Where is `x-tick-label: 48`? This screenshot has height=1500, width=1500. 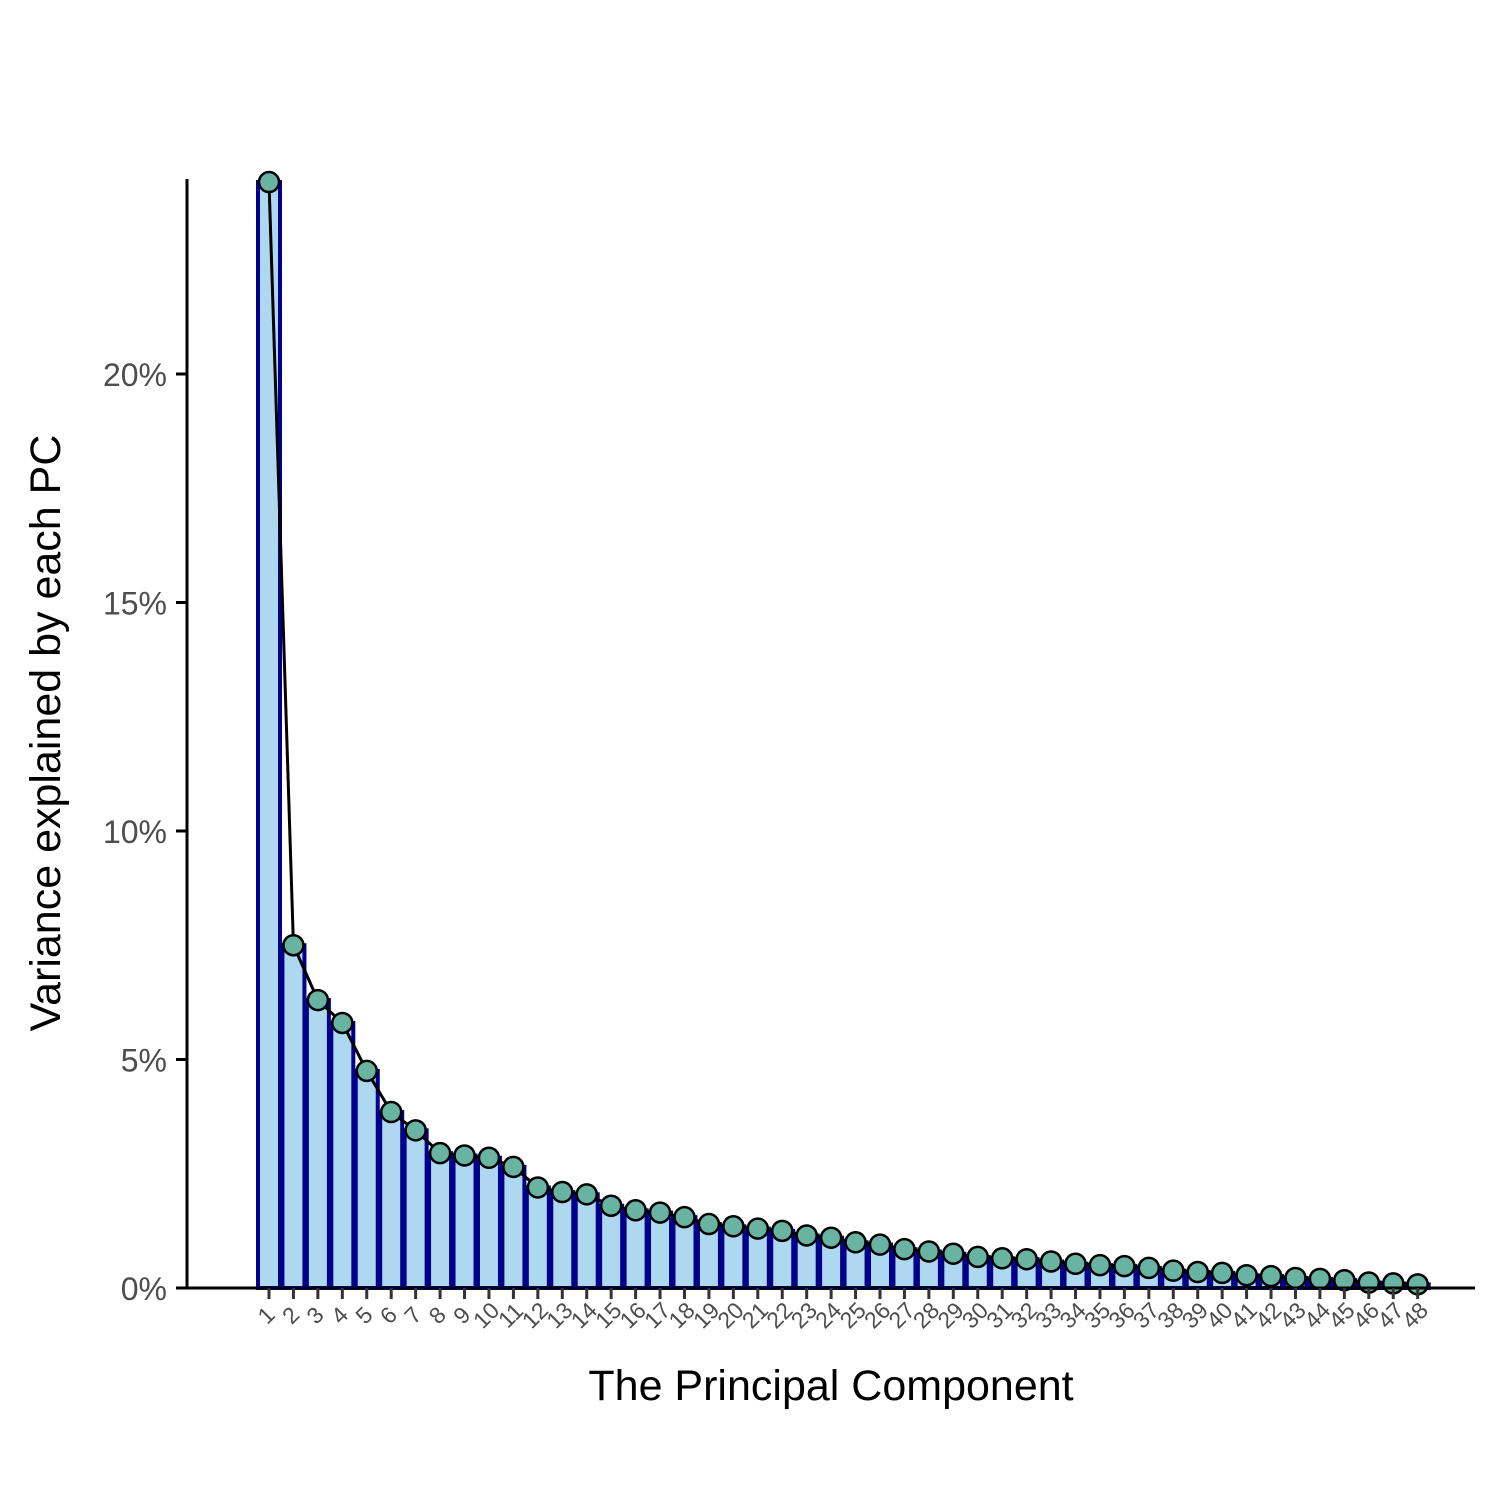 x-tick-label: 48 is located at coordinates (1415, 1315).